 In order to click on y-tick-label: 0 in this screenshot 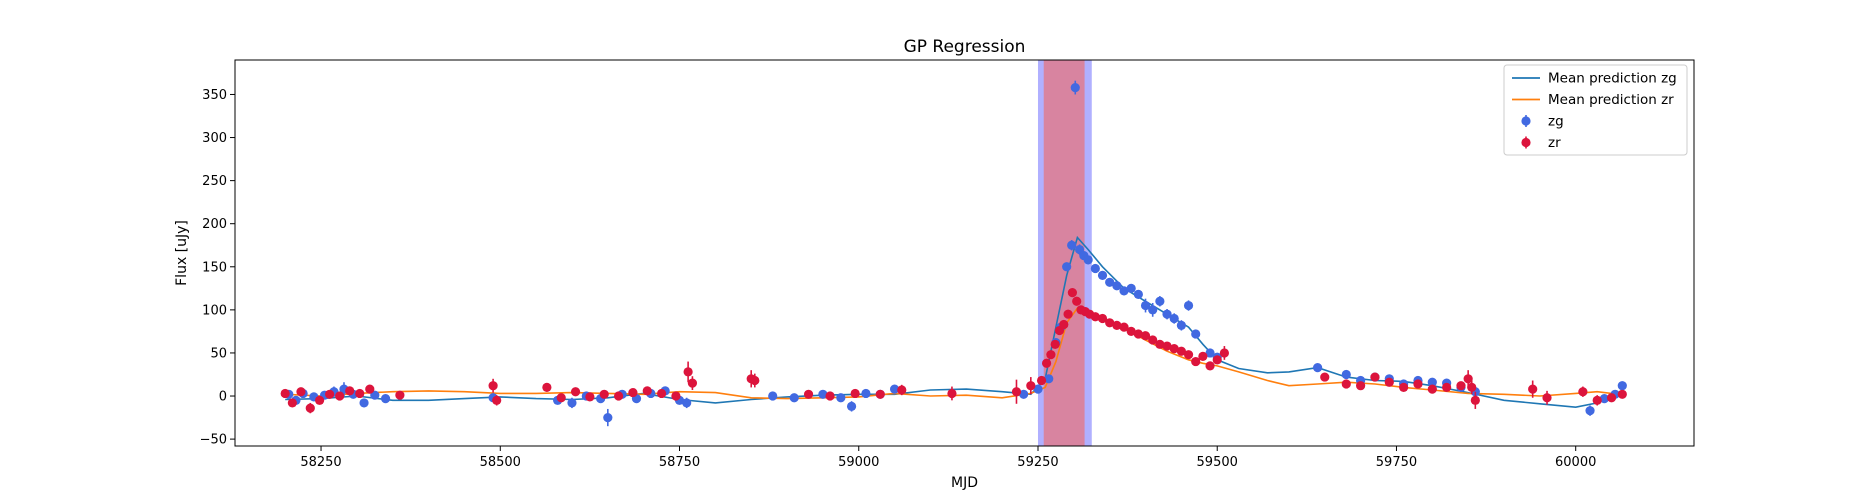, I will do `click(223, 397)`.